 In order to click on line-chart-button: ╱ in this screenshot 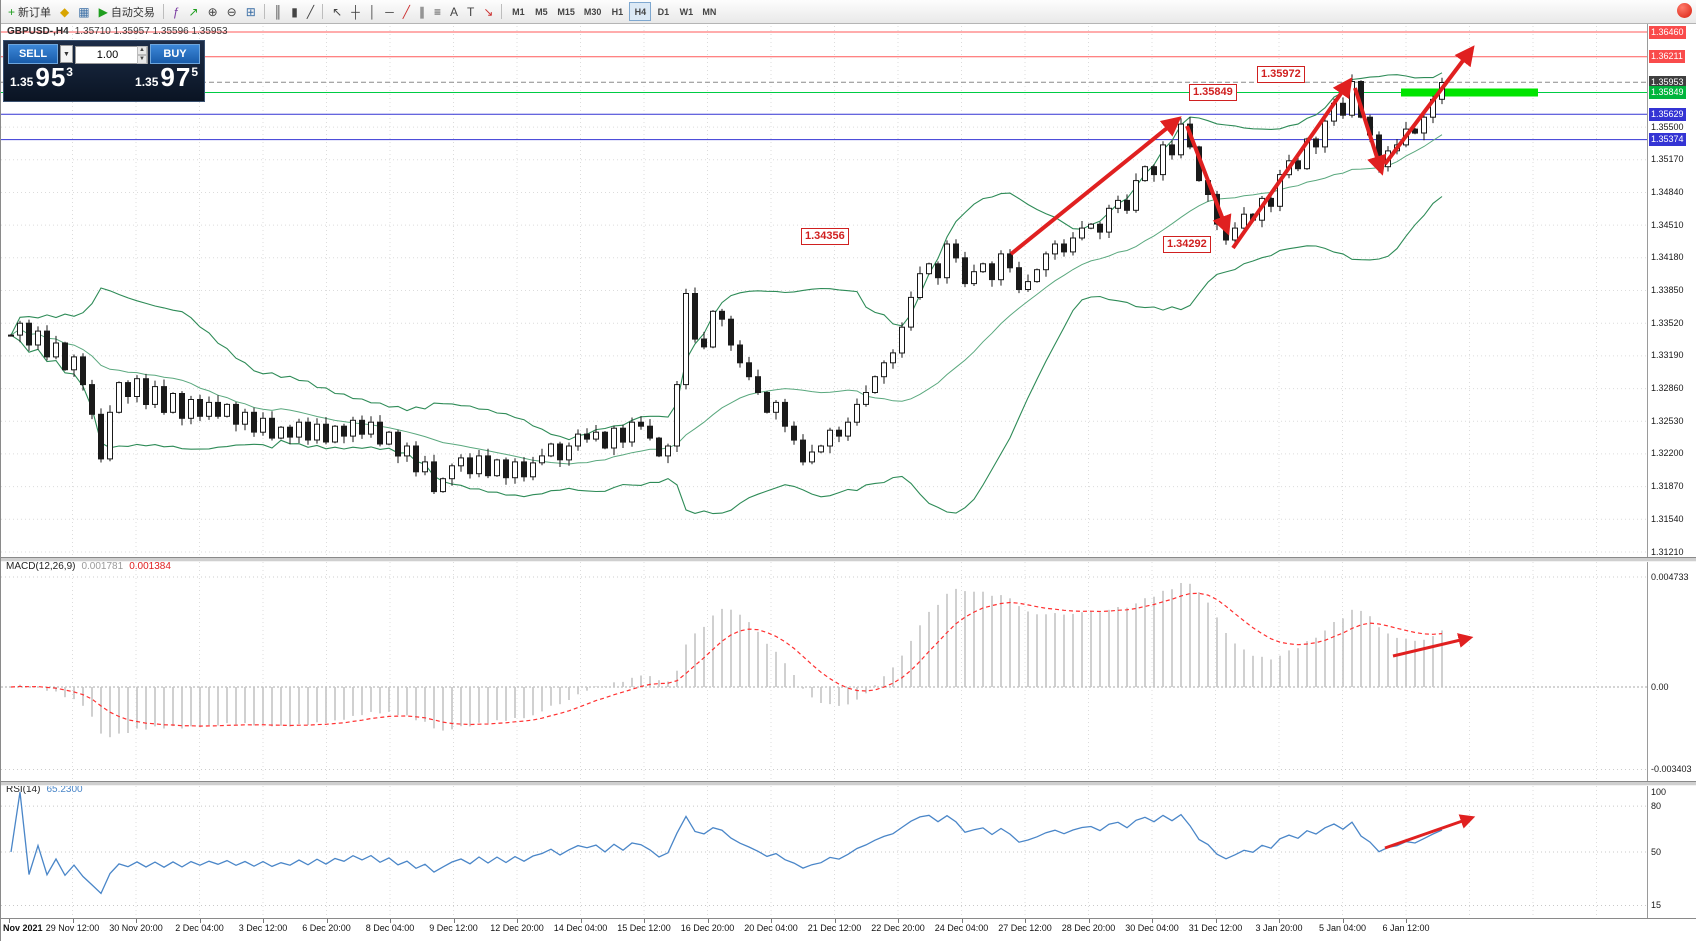, I will do `click(310, 11)`.